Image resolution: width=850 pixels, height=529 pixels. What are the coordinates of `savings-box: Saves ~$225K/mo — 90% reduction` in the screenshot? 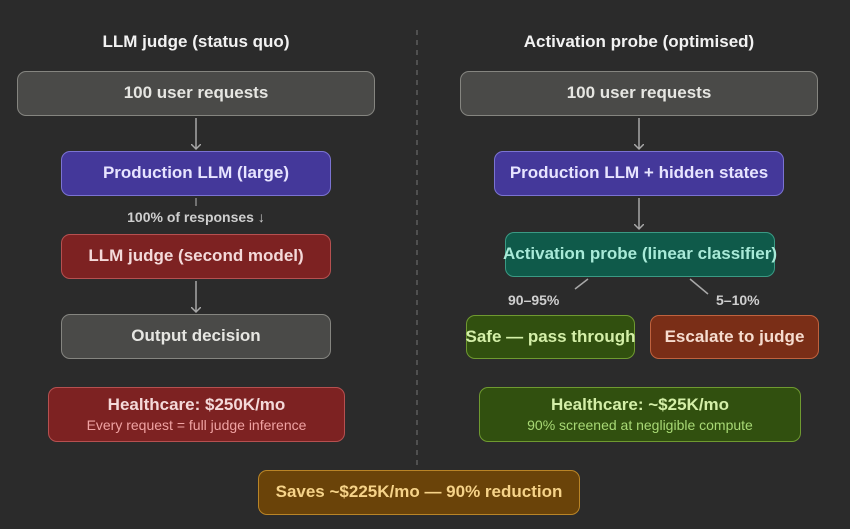 It's located at (419, 492).